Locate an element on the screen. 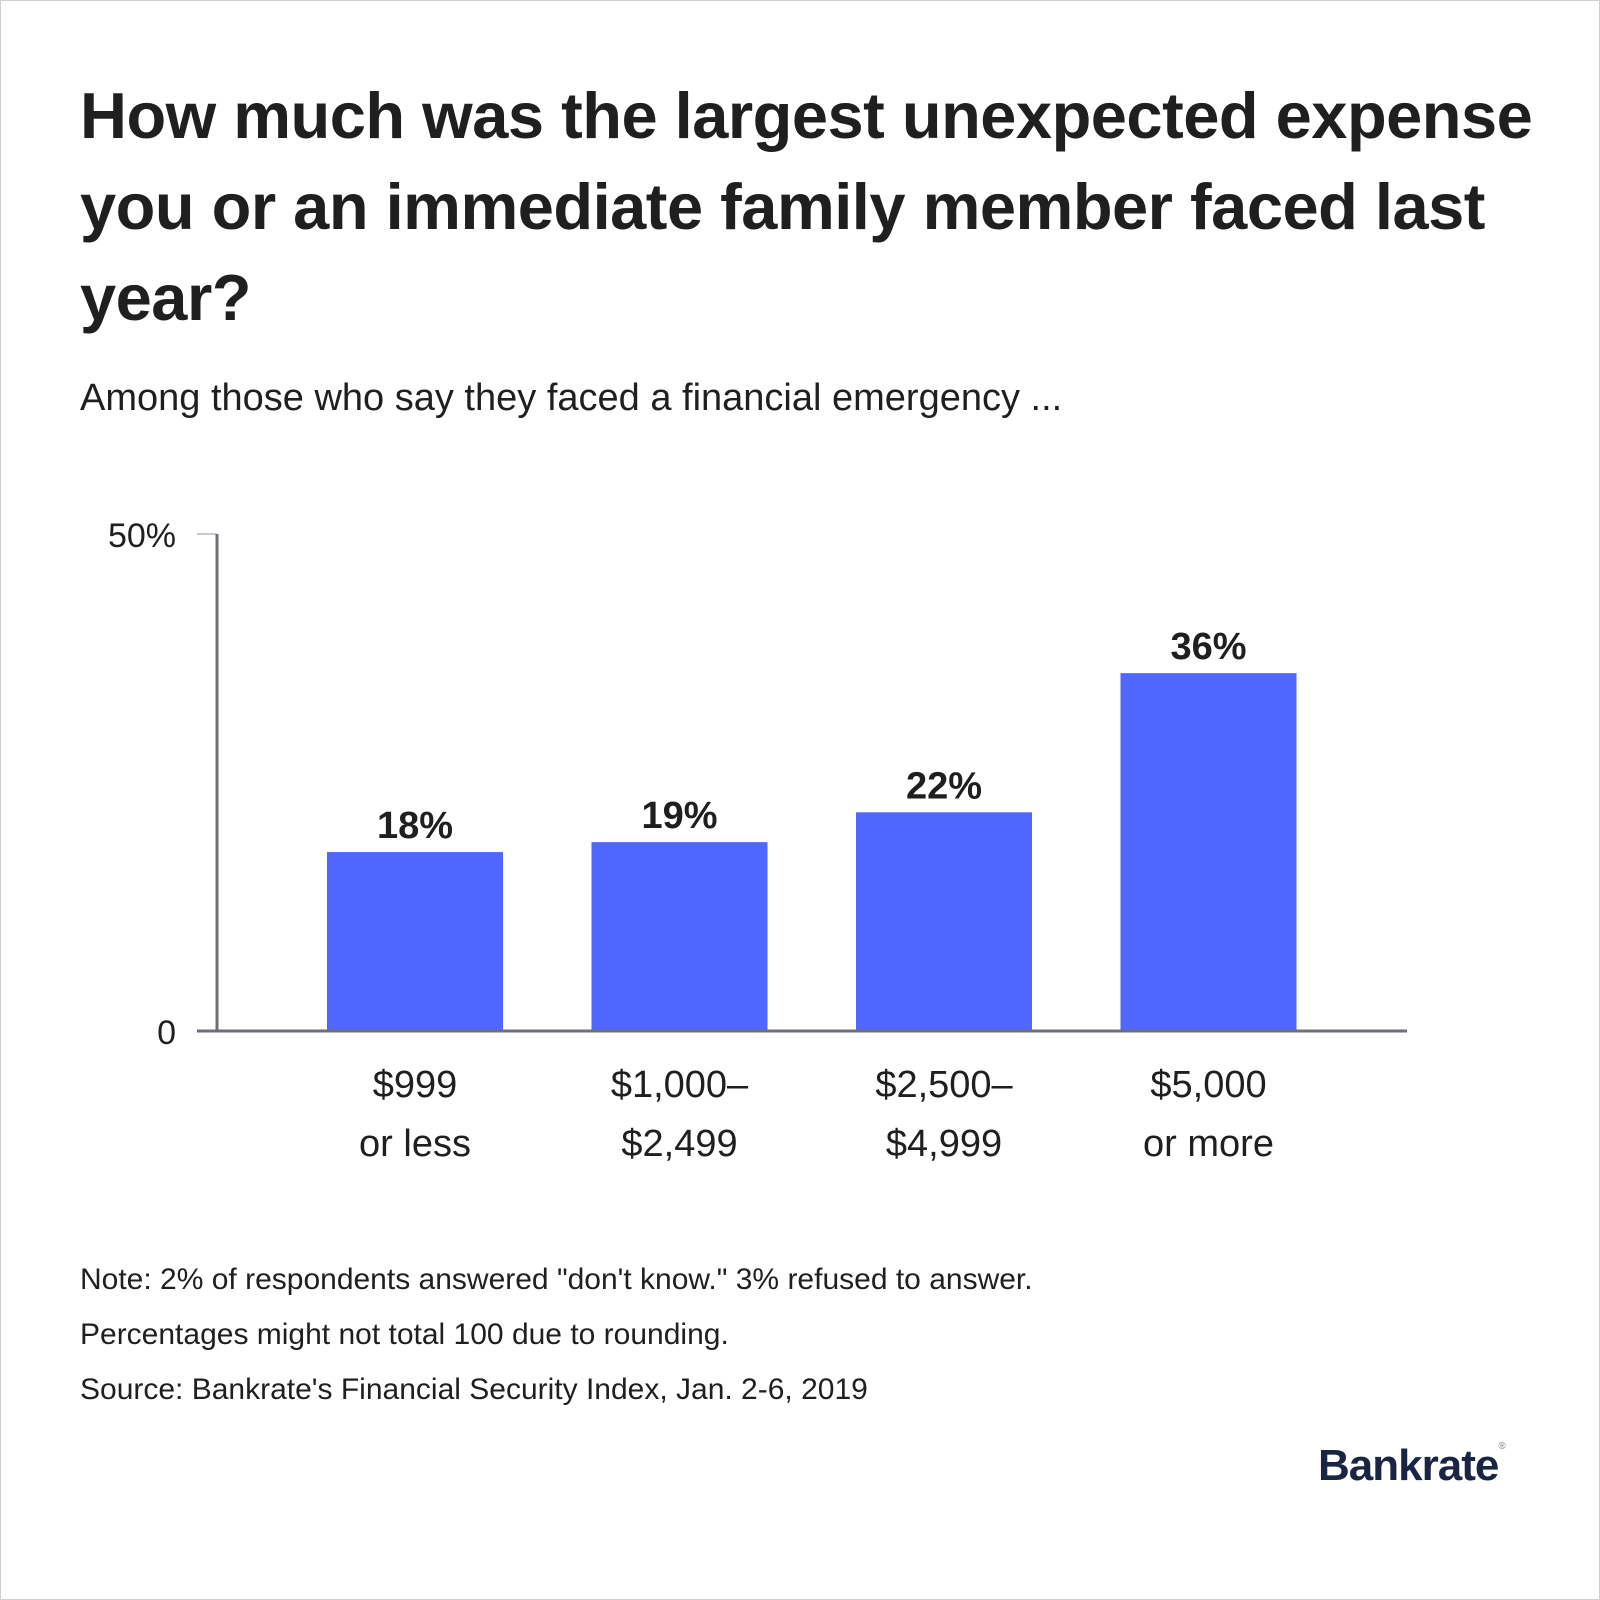  x-tick-label: or more is located at coordinates (1208, 1144).